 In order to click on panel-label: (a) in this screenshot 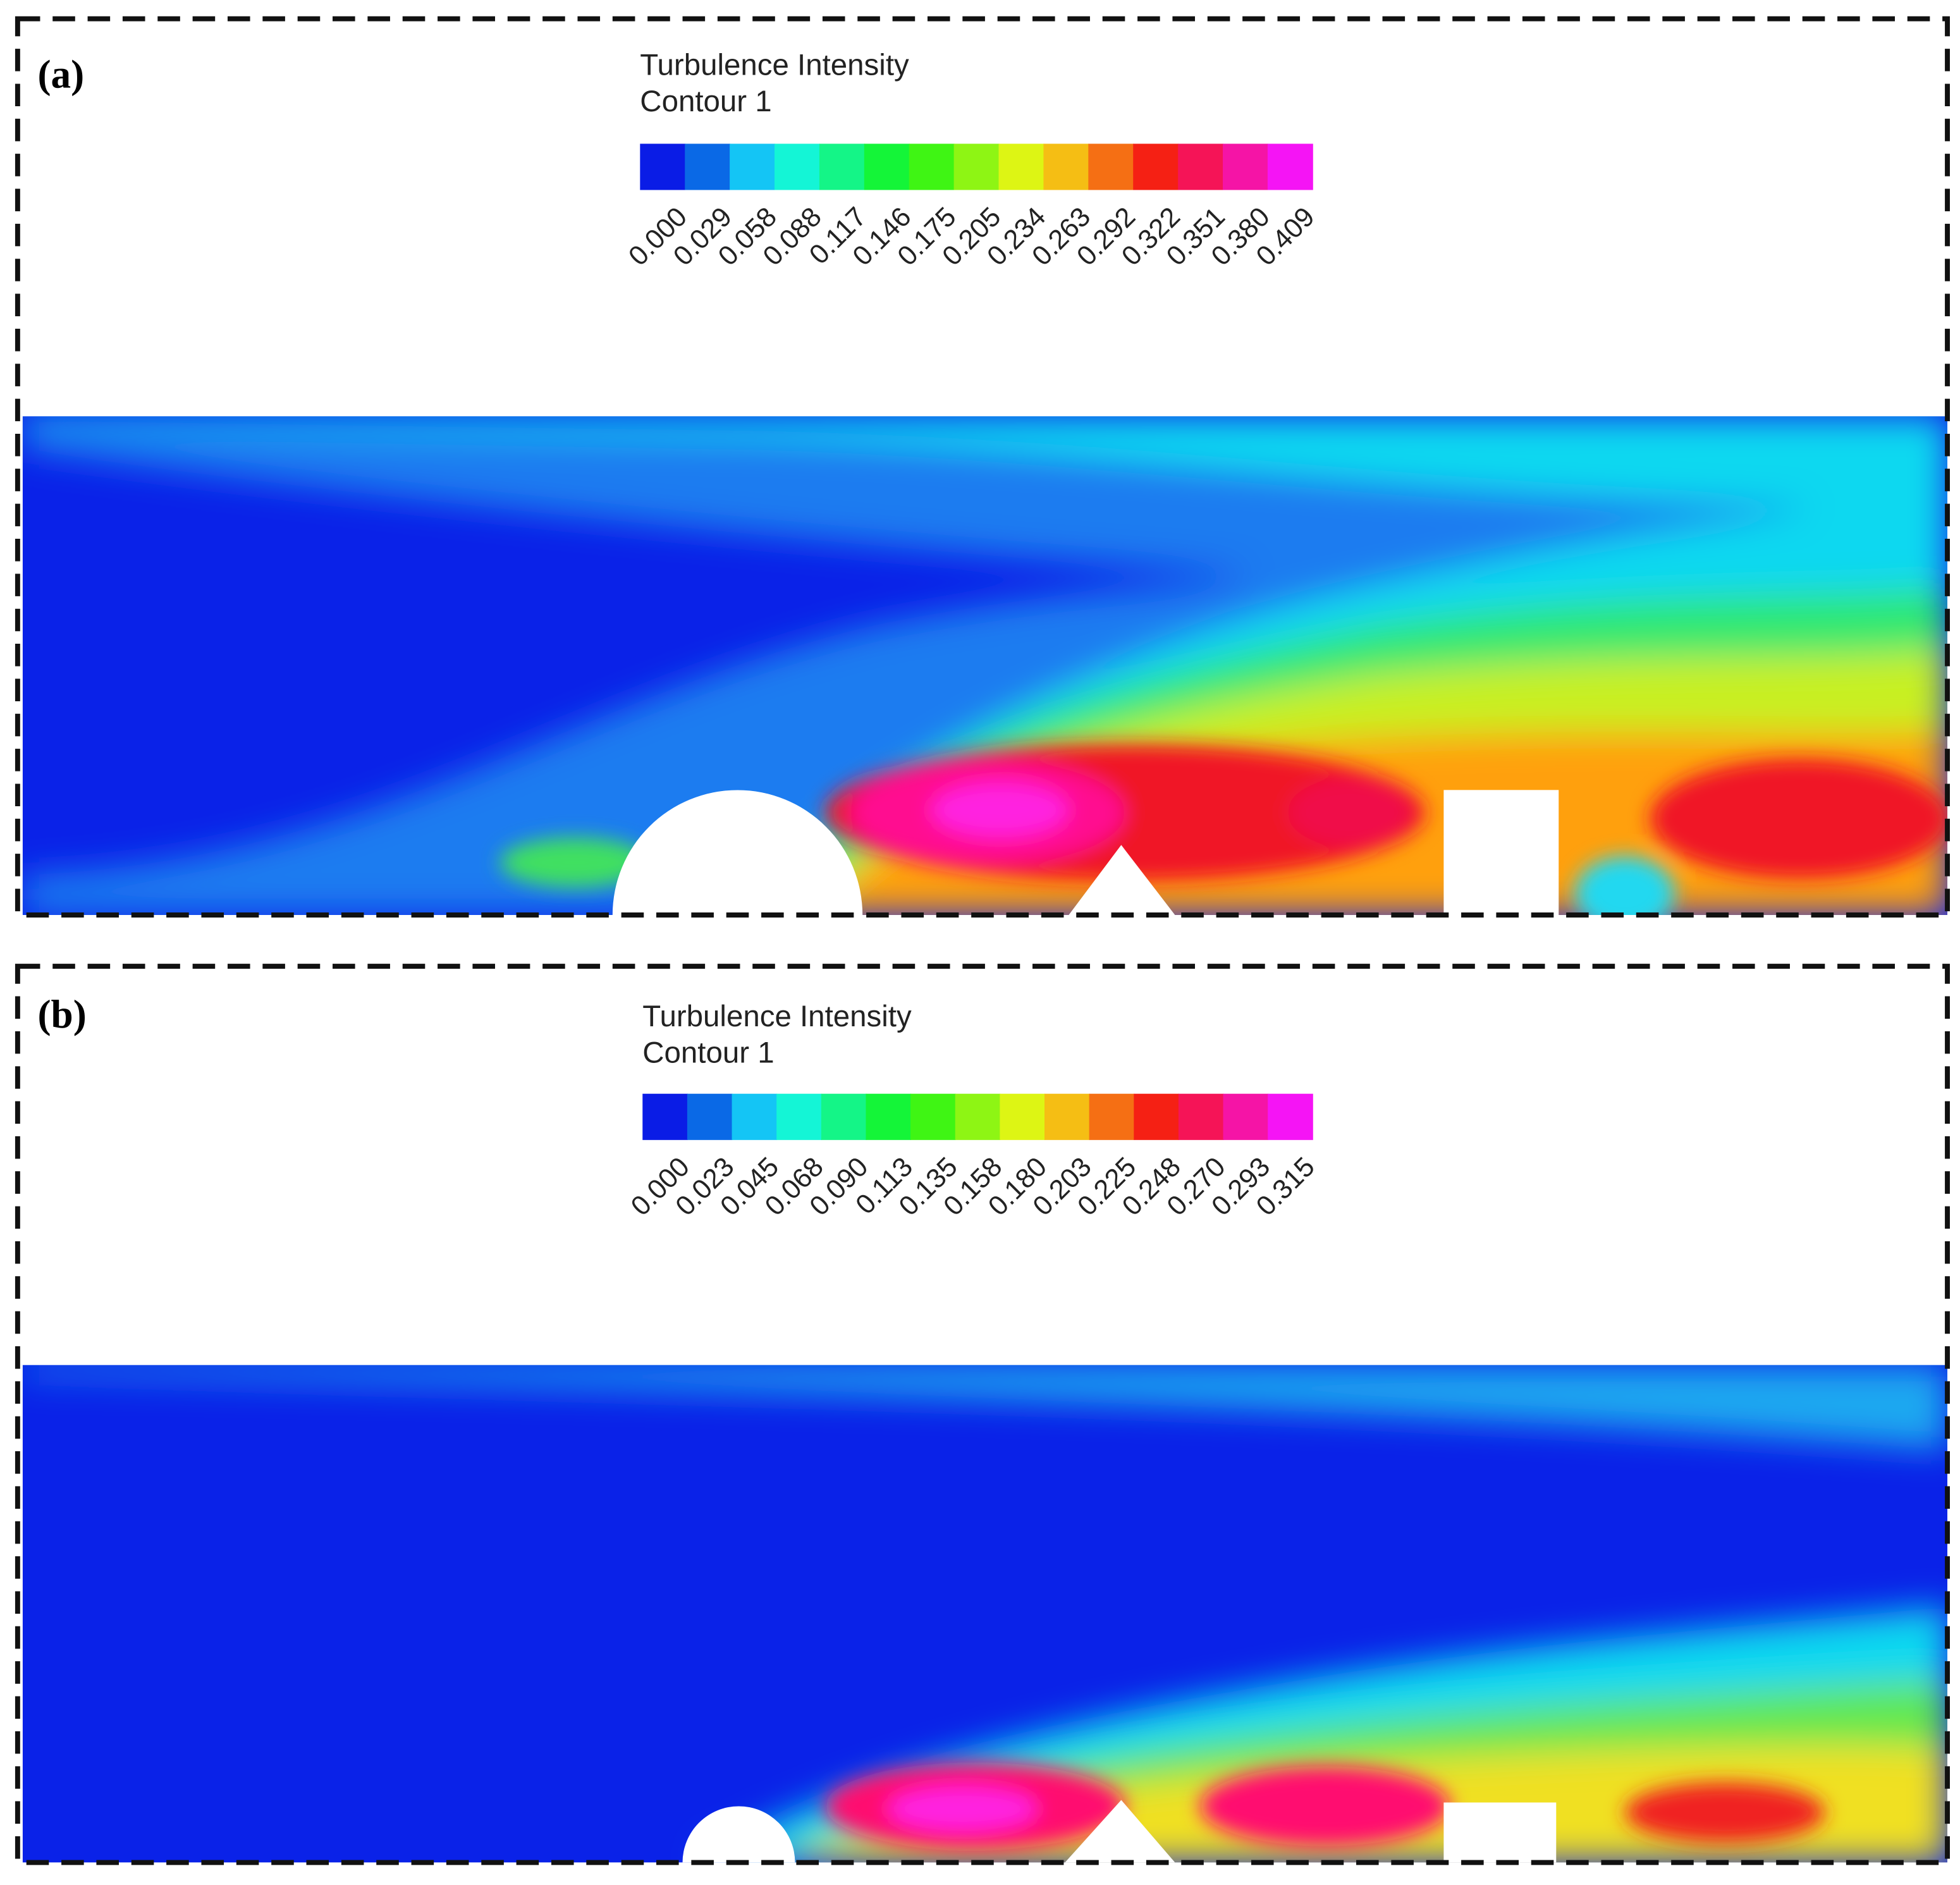, I will do `click(61, 74)`.